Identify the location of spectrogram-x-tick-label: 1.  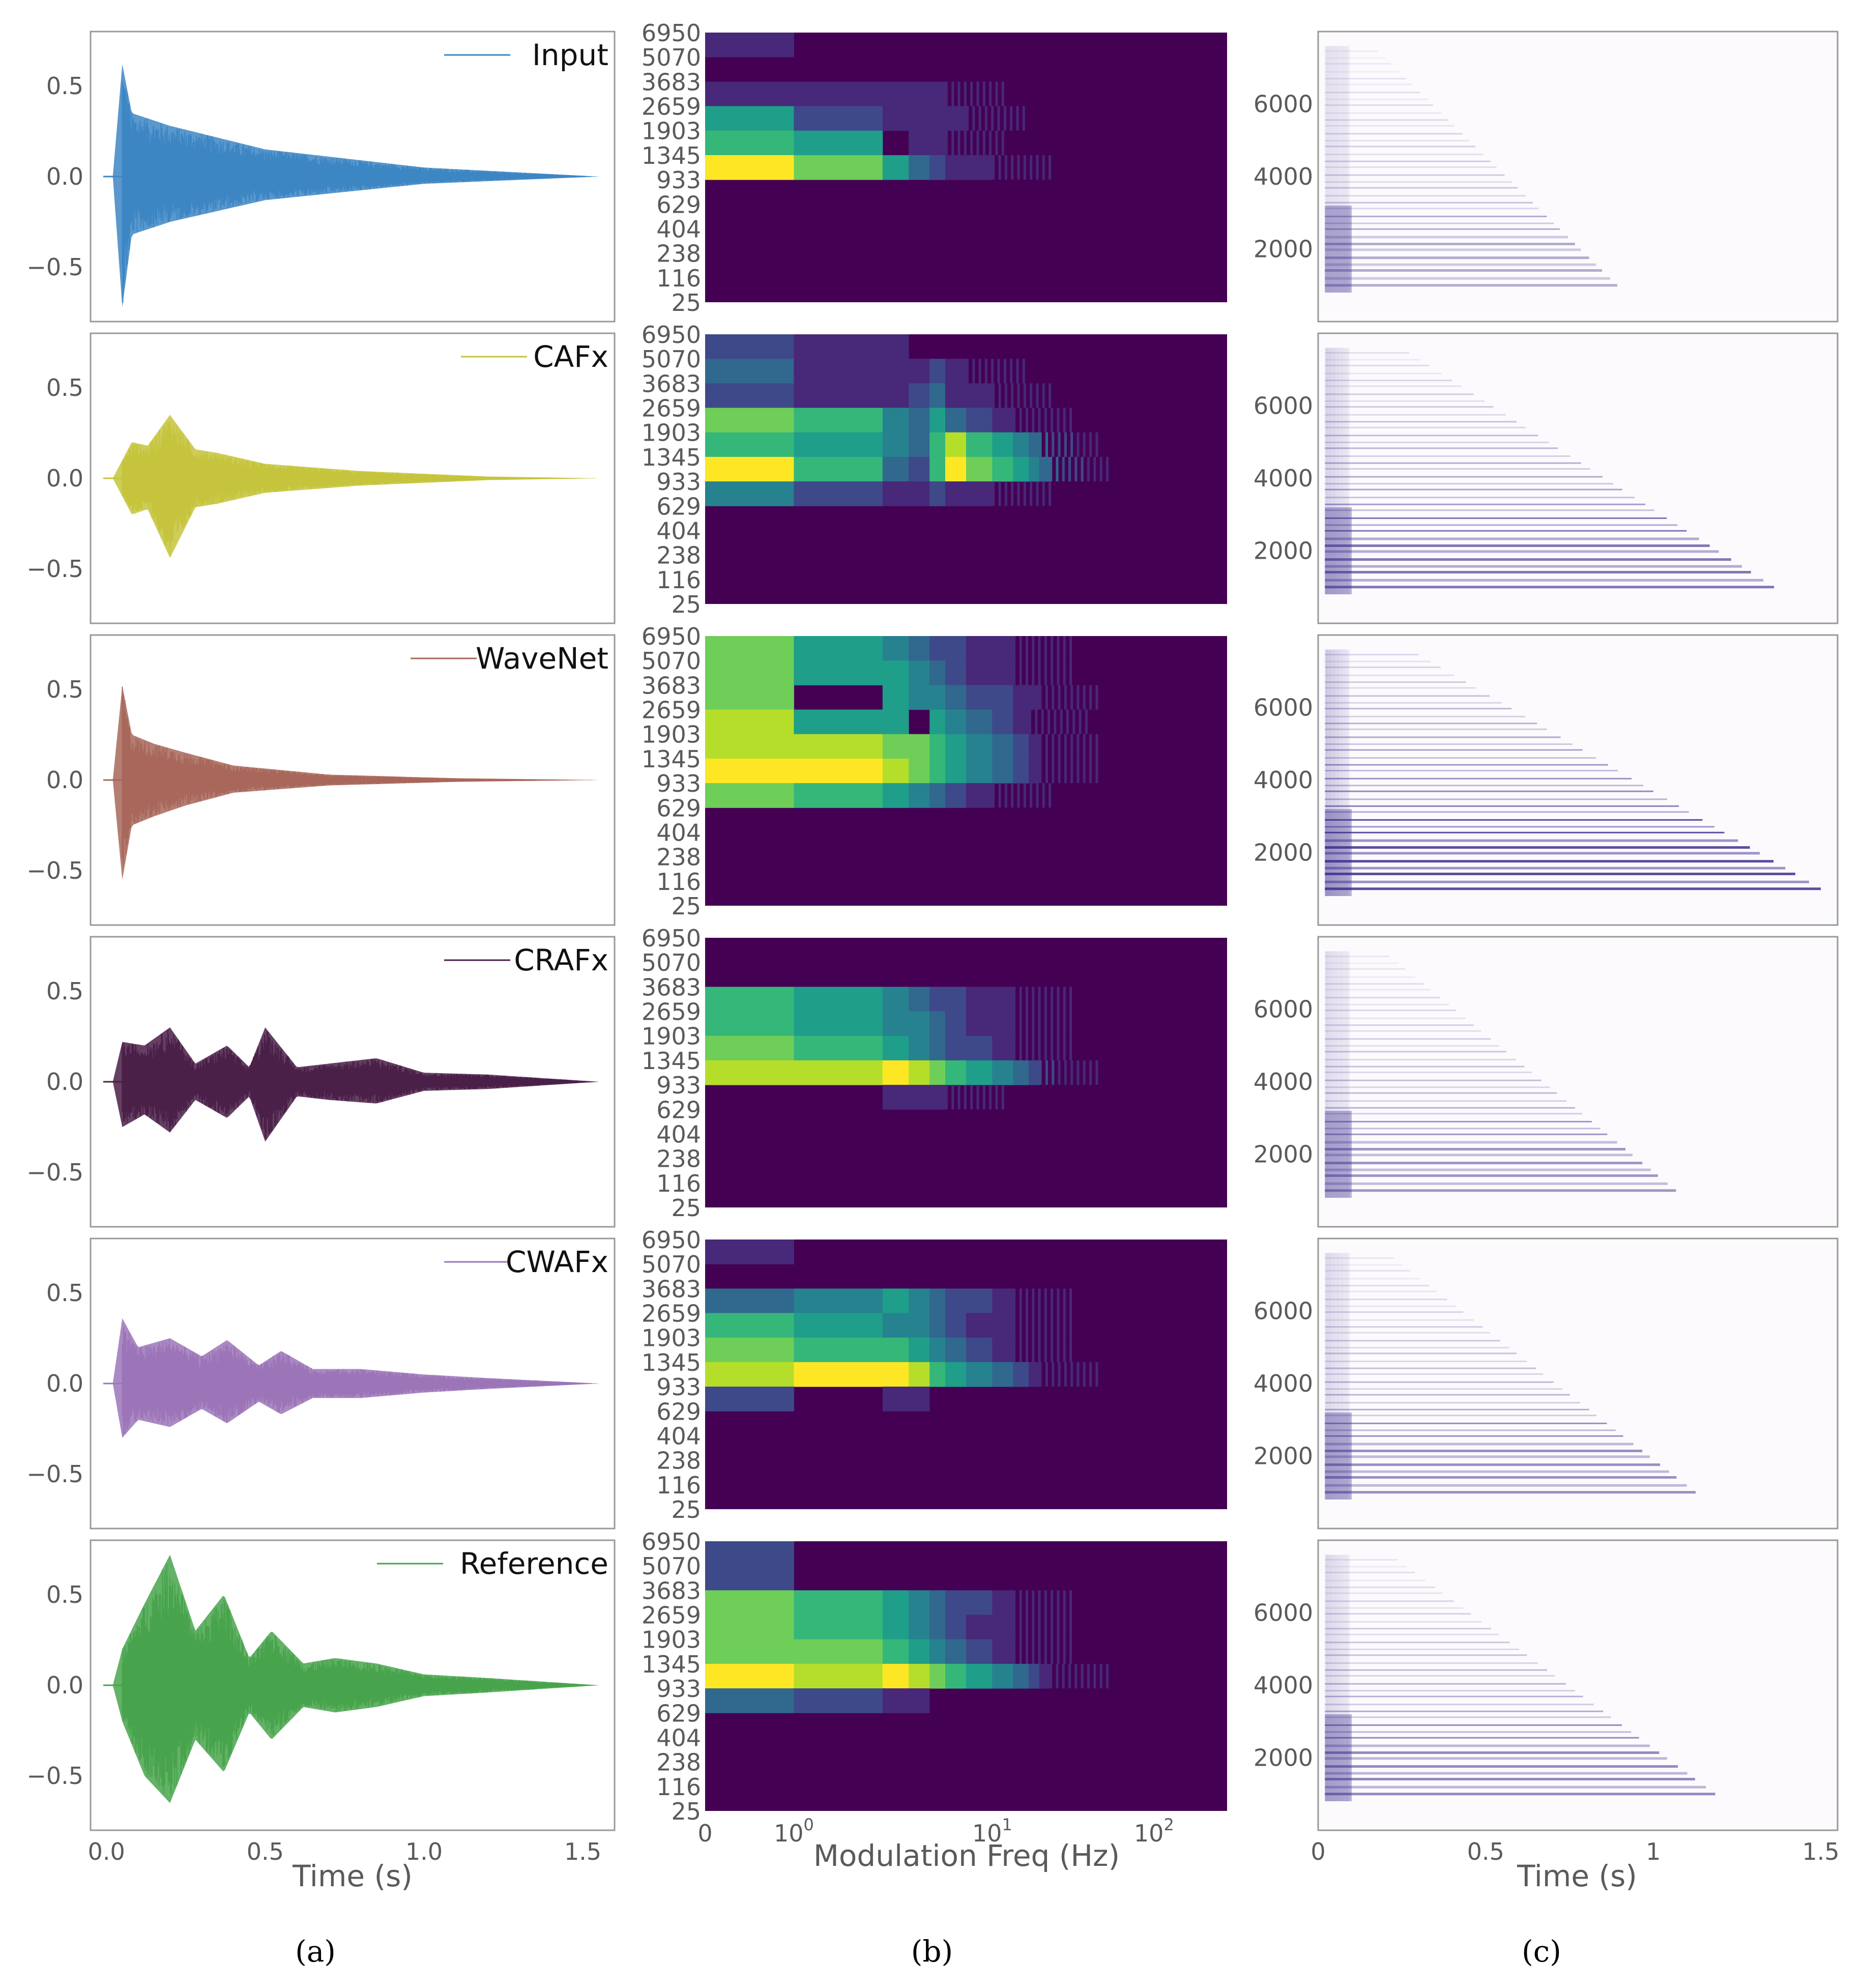
(1653, 1851).